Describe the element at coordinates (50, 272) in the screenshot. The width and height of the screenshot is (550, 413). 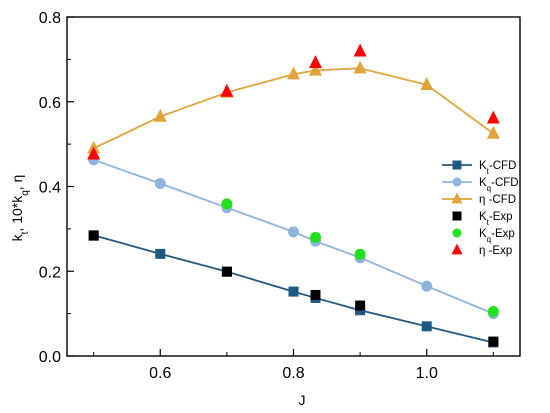
I see `y-tick-label: 0.2` at that location.